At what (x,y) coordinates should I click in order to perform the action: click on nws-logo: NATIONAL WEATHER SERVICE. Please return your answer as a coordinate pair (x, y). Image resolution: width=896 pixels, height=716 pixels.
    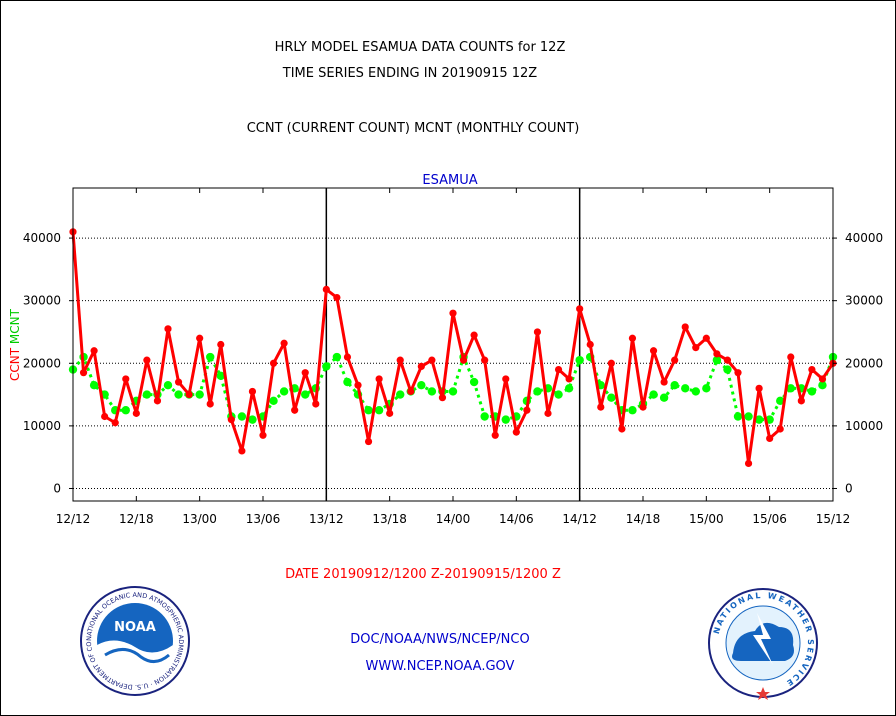
    Looking at the image, I should click on (763, 644).